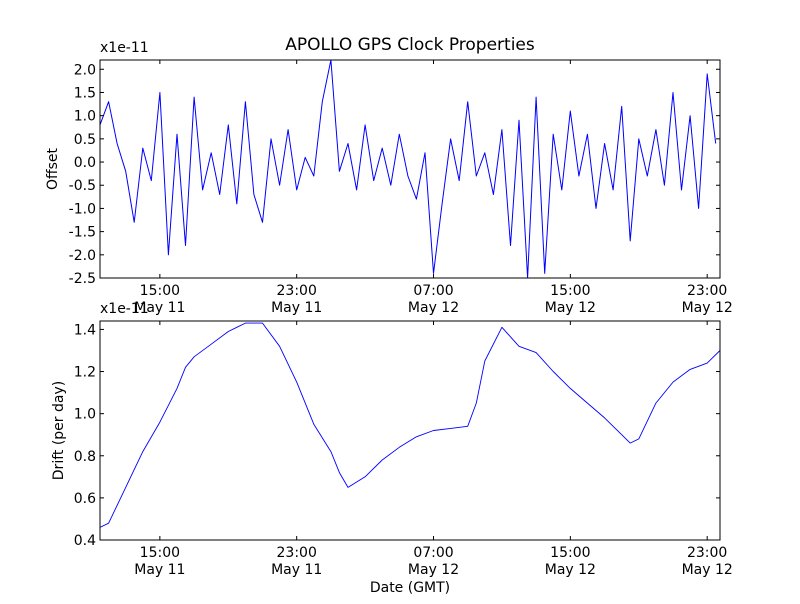 This screenshot has width=800, height=604. What do you see at coordinates (433, 553) in the screenshot?
I see `drift-xtick-time-label: 07:00` at bounding box center [433, 553].